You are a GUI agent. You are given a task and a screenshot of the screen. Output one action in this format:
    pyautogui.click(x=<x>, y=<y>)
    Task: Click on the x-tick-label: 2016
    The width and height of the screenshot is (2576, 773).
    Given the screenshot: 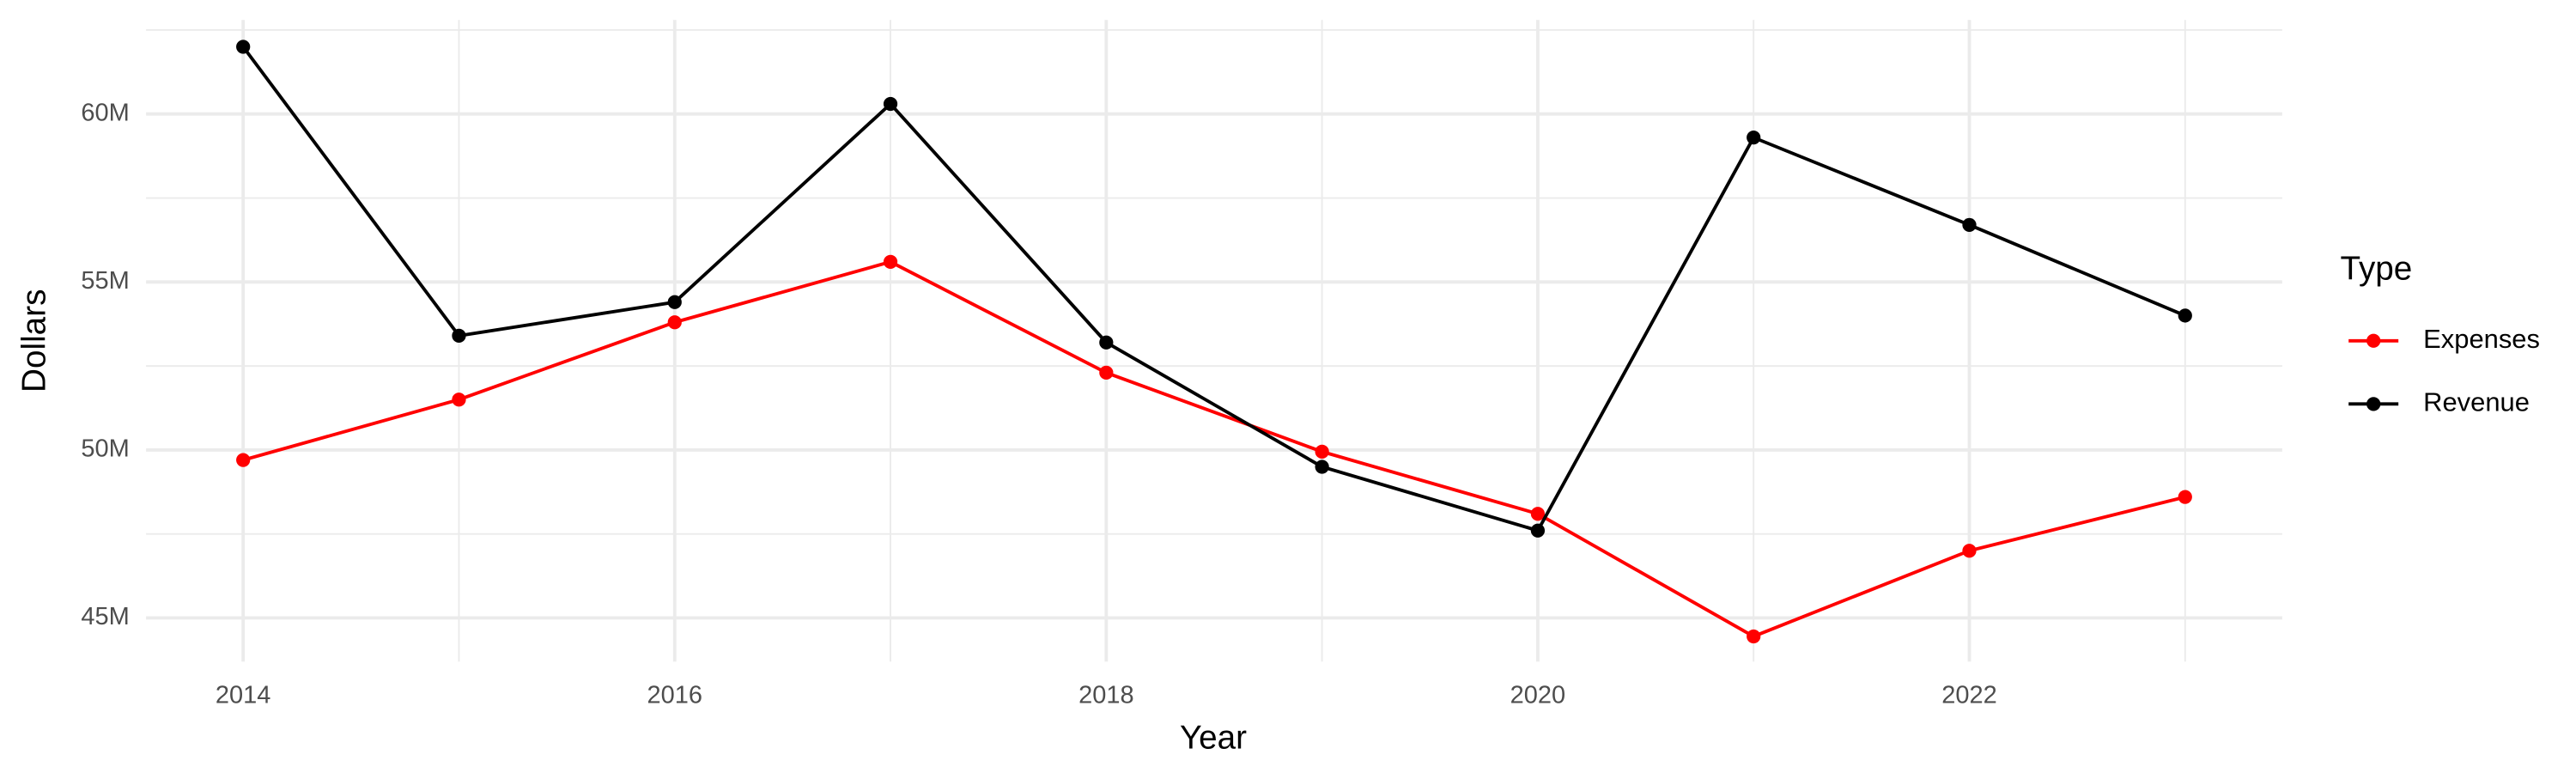 What is the action you would take?
    pyautogui.click(x=674, y=695)
    